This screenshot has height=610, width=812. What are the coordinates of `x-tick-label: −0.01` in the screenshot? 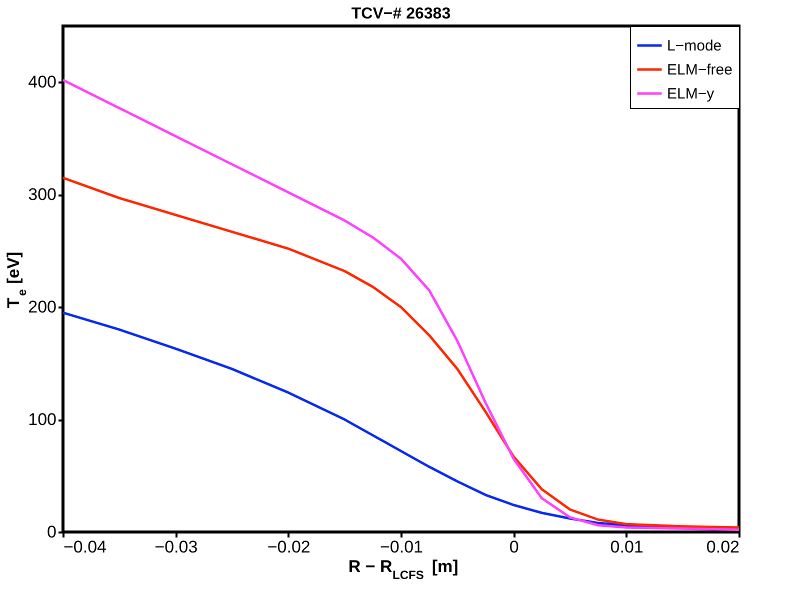 It's located at (402, 547).